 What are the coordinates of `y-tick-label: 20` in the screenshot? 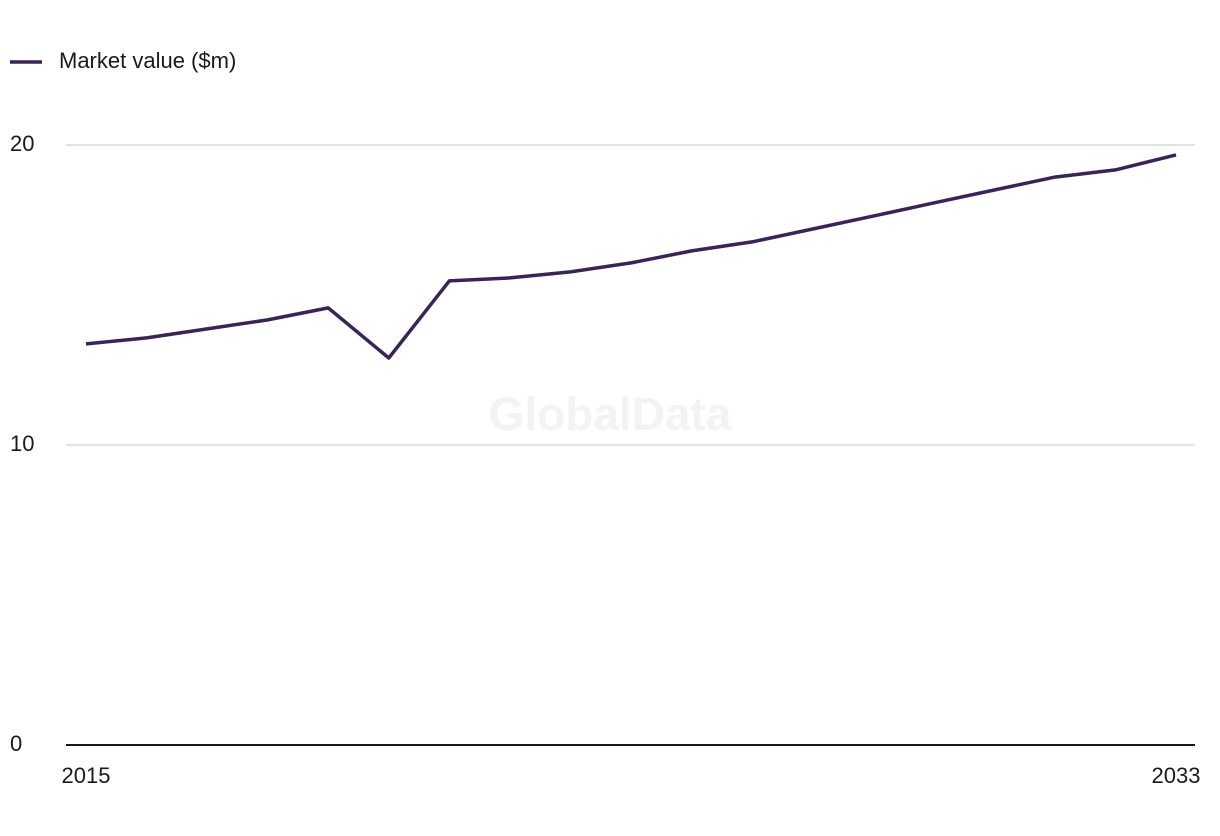 It's located at (22, 143).